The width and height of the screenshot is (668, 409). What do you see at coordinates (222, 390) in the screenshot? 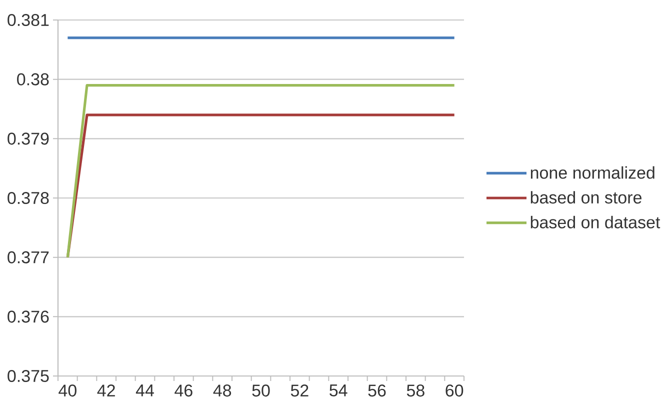
I see `x-tick-label: 48` at bounding box center [222, 390].